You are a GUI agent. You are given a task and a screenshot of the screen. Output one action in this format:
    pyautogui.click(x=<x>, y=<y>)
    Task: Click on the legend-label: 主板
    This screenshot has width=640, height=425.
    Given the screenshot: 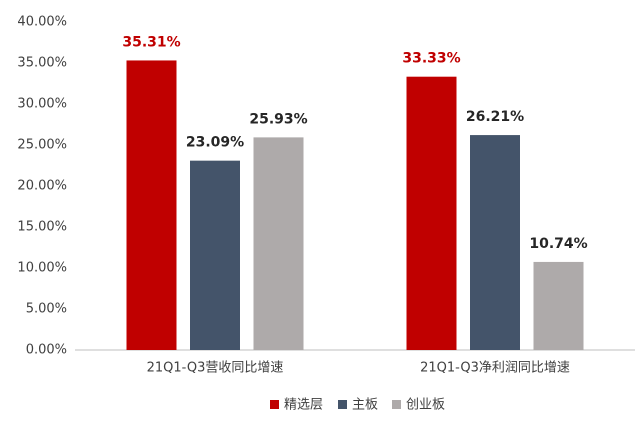 What is the action you would take?
    pyautogui.click(x=365, y=405)
    